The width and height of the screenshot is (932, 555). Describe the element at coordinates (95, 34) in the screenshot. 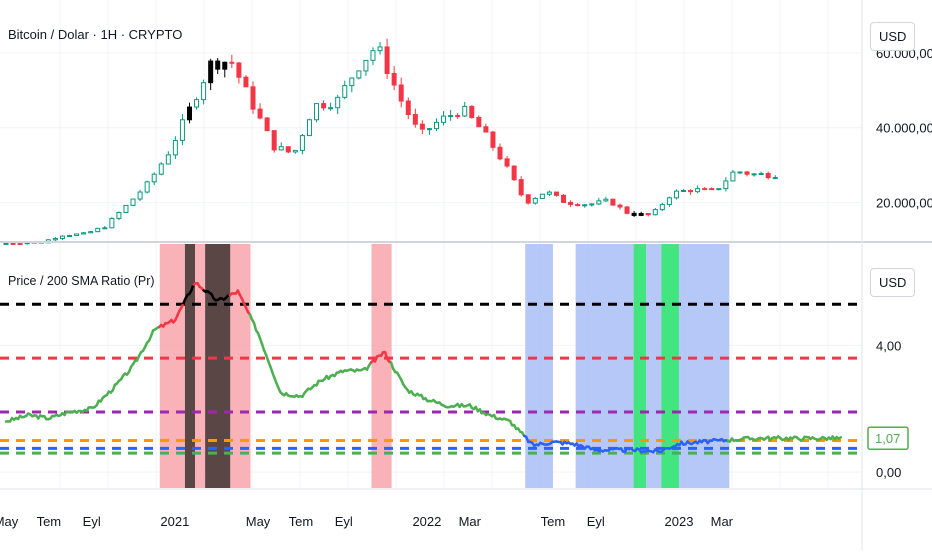

I see `price-legend-title: Bitcoin / Dolar · 1H · CRYPTO` at that location.